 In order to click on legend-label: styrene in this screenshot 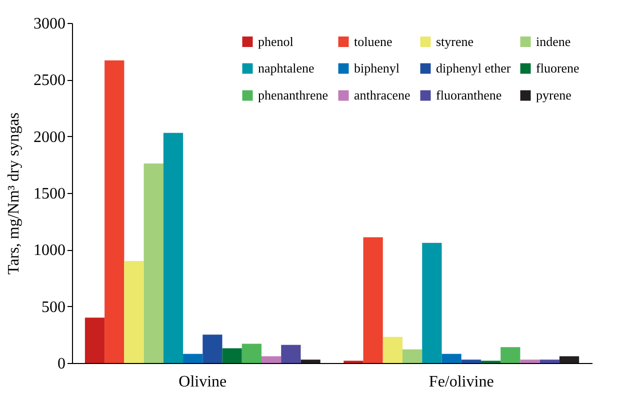, I will do `click(455, 41)`.